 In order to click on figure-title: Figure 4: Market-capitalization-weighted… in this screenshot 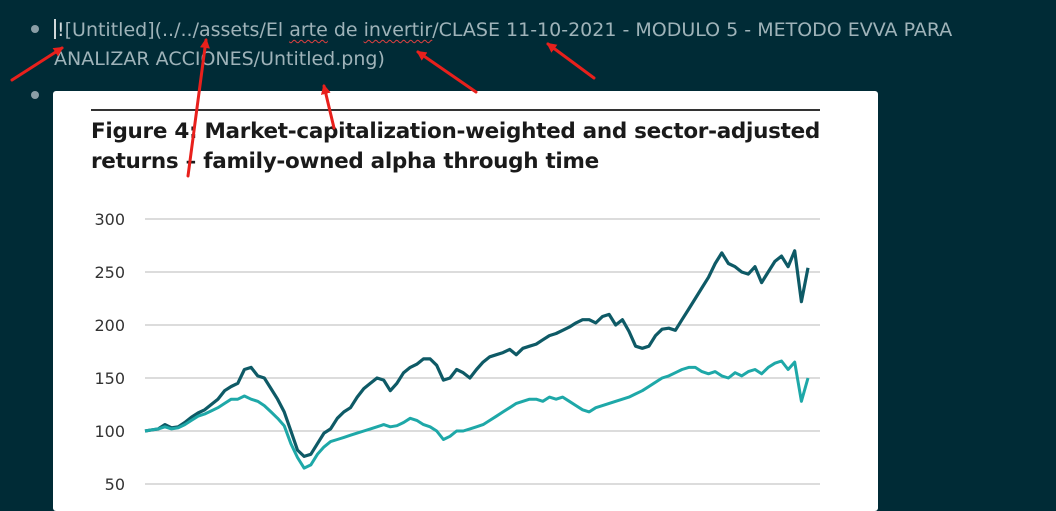, I will do `click(455, 146)`.